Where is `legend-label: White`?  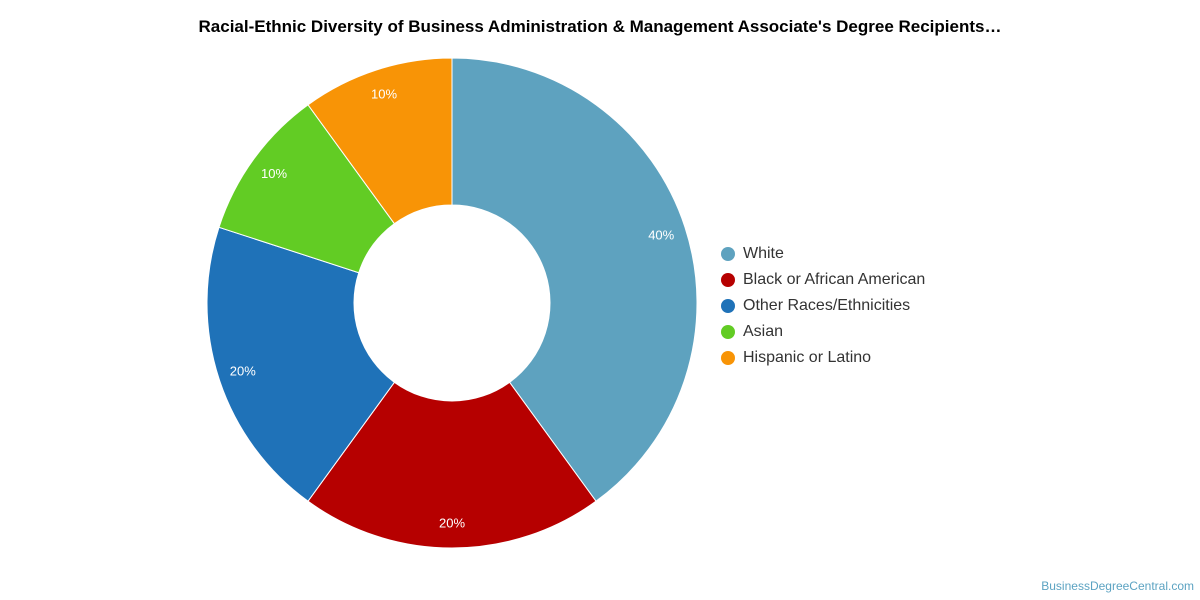 legend-label: White is located at coordinates (763, 253).